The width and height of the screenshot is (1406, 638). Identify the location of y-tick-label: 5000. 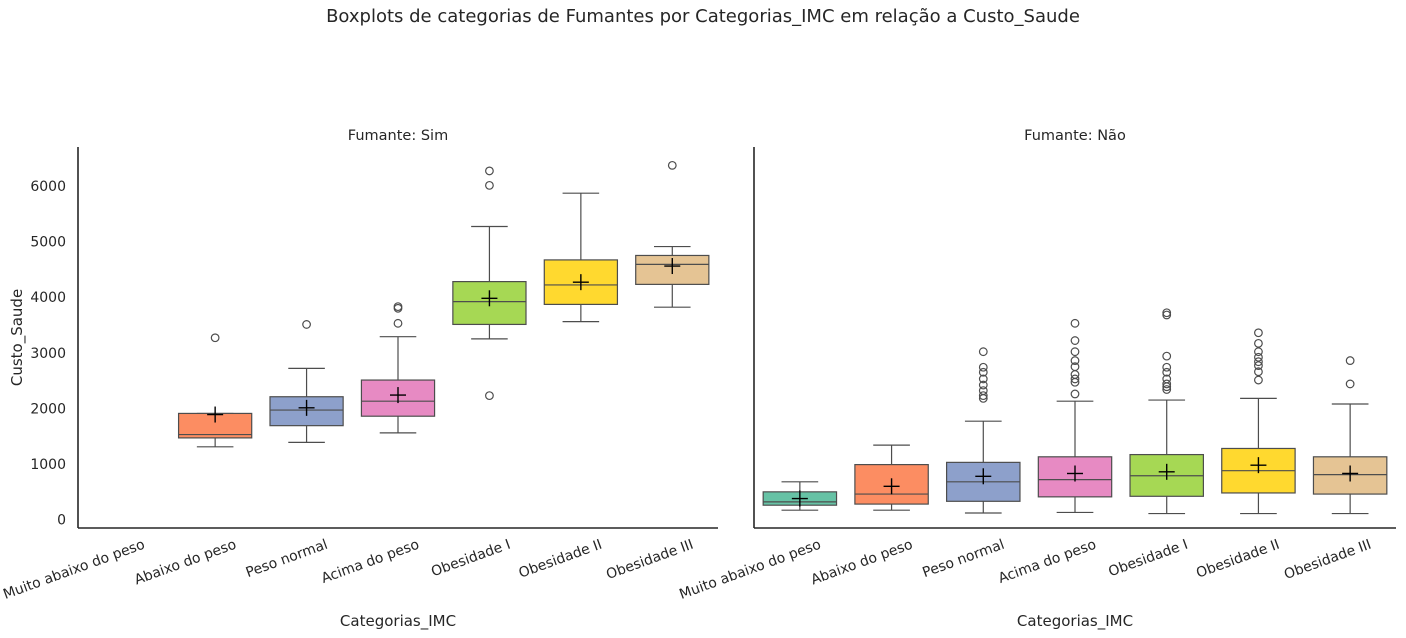
(48, 243).